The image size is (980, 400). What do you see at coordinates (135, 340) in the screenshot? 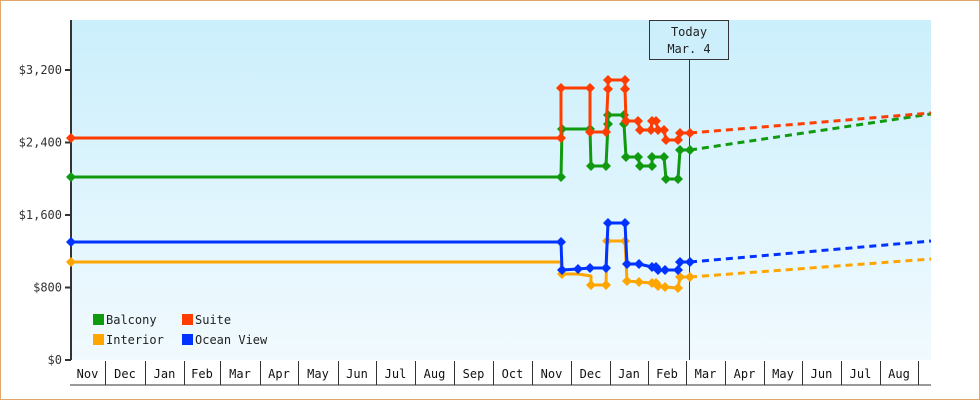
I see `legend-label: Interior` at bounding box center [135, 340].